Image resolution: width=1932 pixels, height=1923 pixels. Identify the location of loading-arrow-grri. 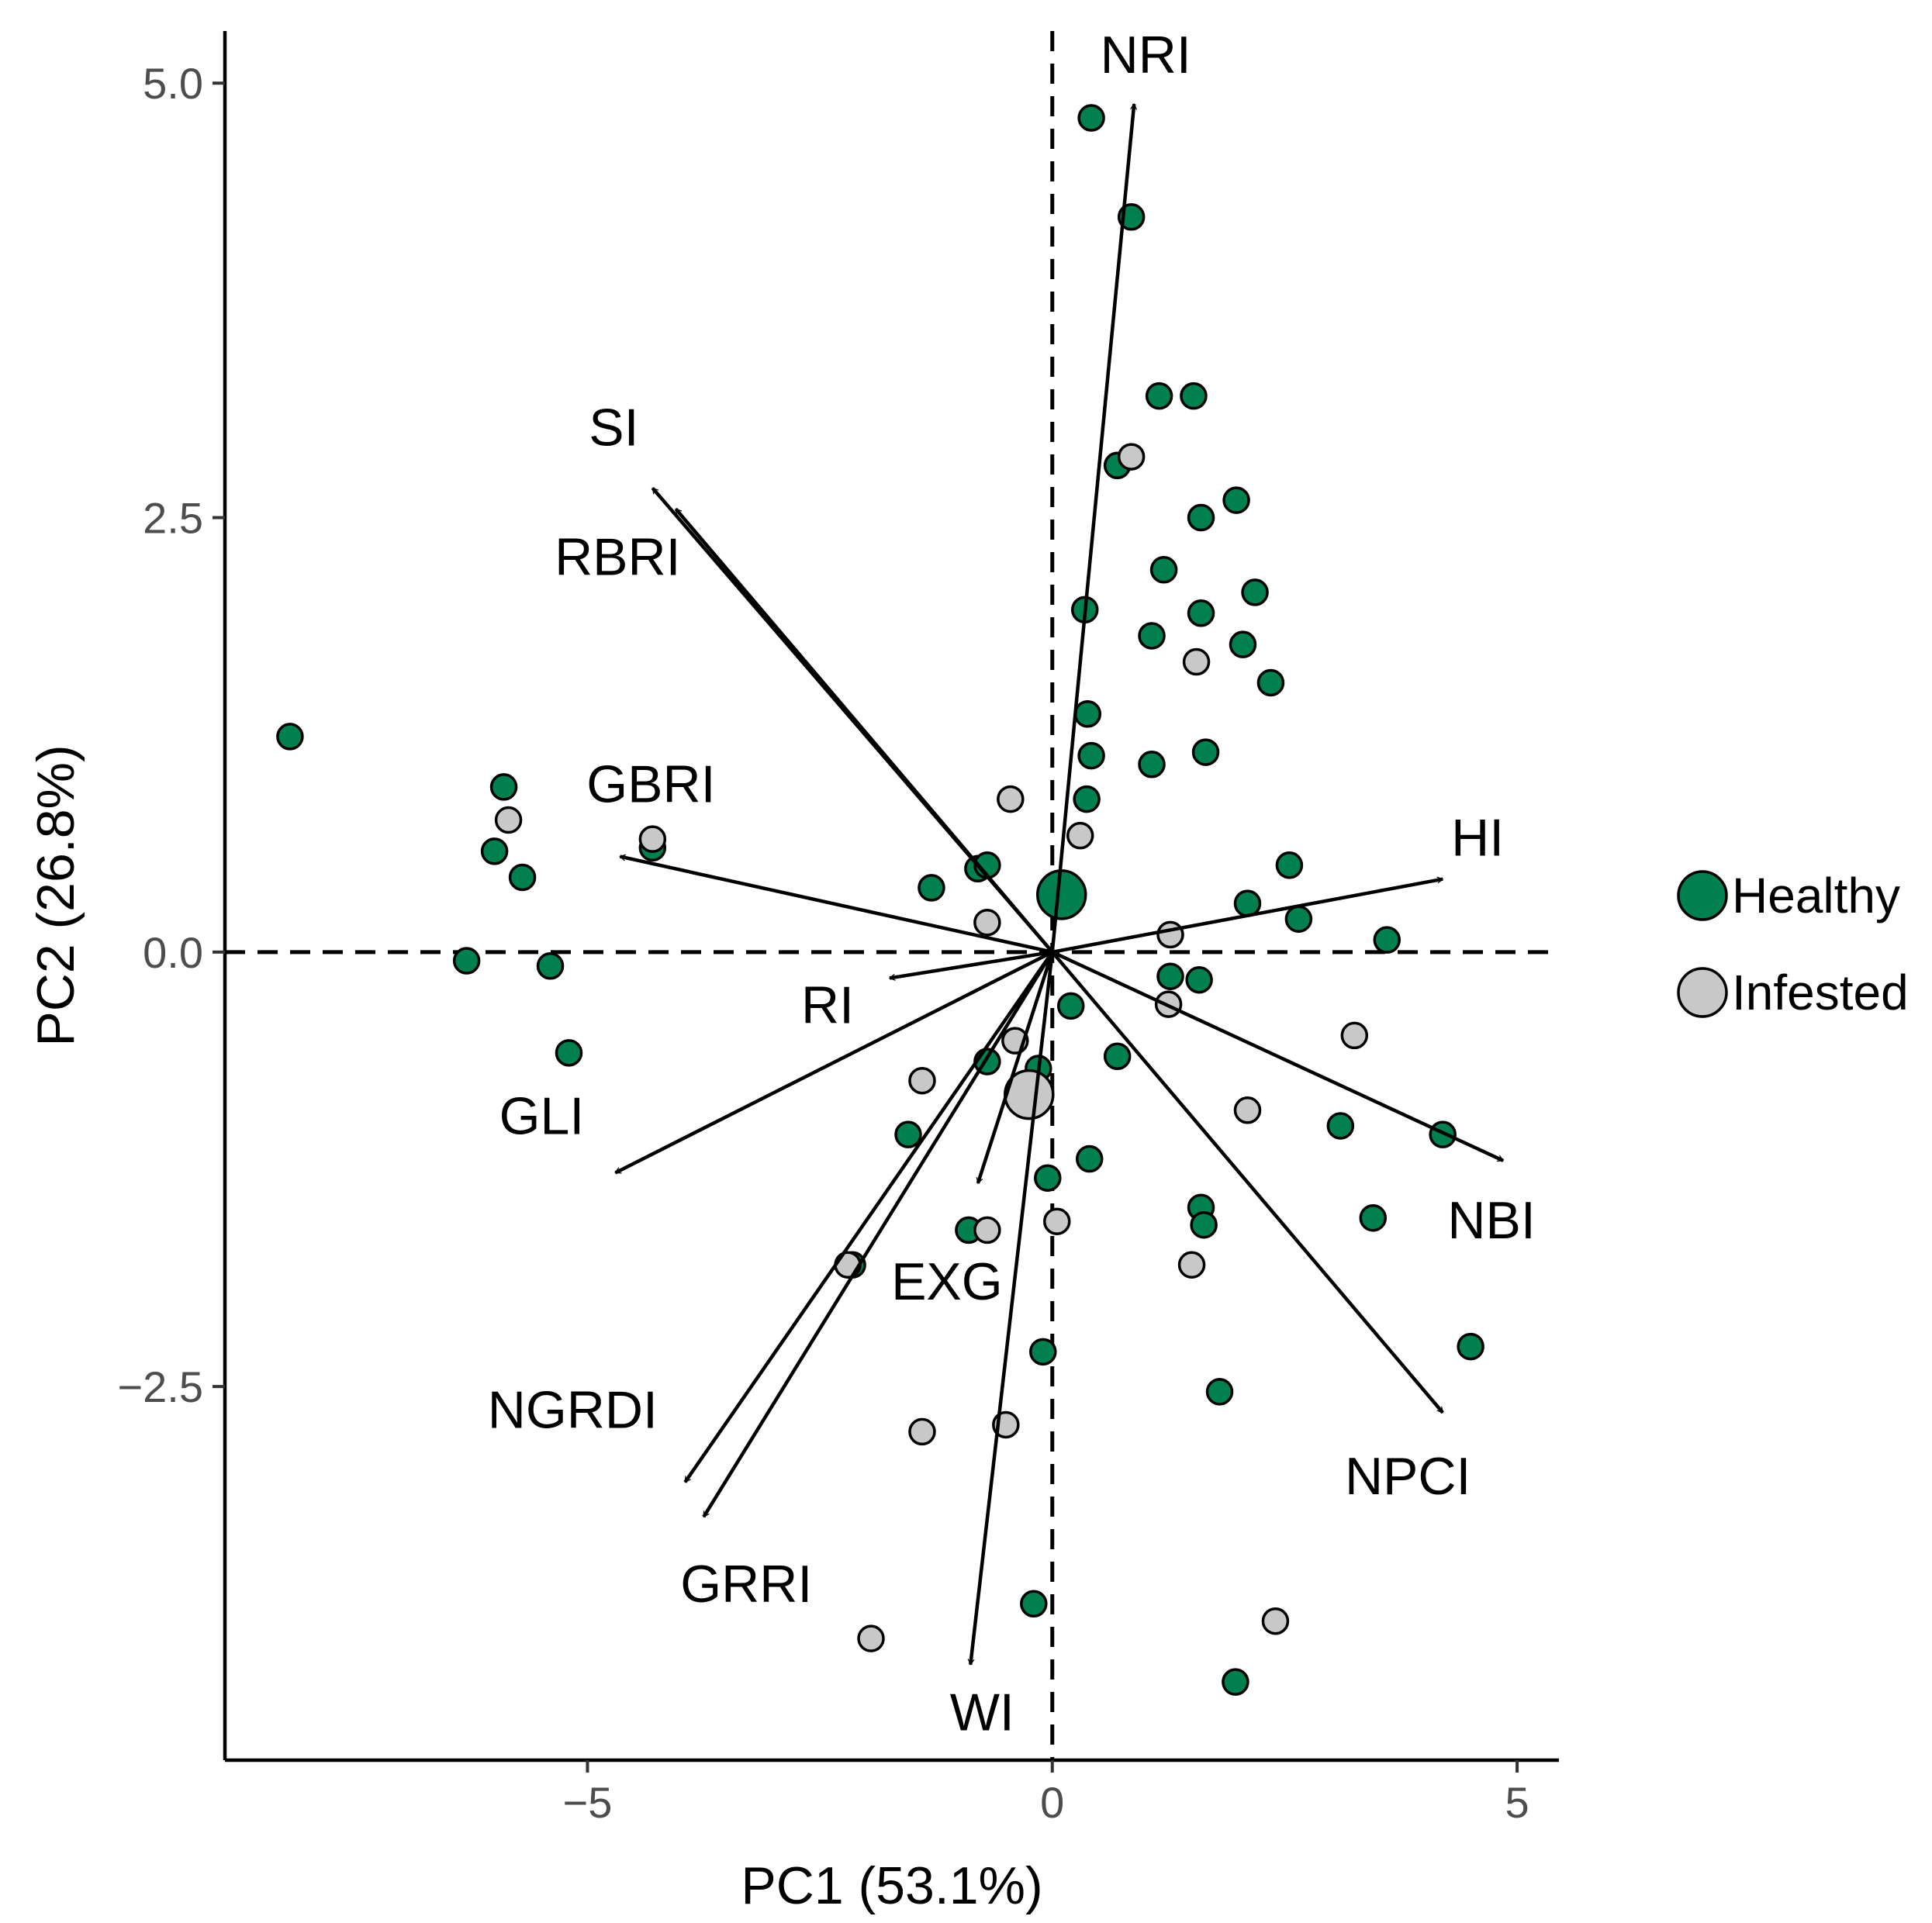
(878, 1234).